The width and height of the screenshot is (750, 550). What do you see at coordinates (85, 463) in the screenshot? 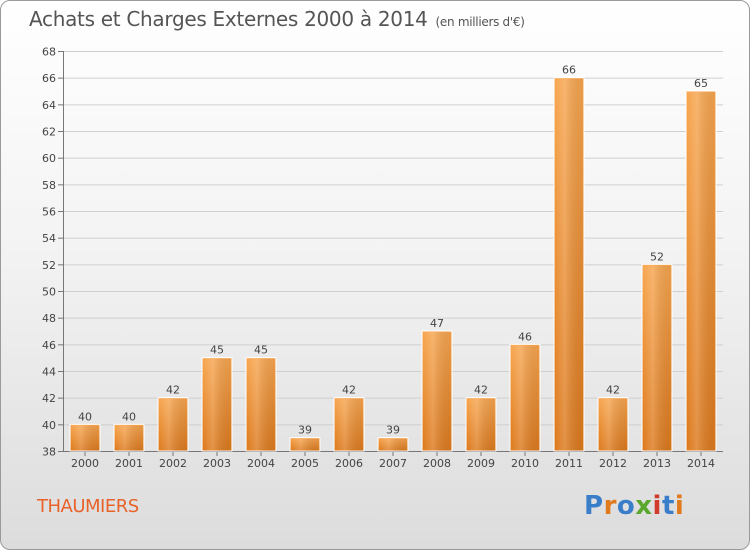
I see `x-tick-label: 2000` at bounding box center [85, 463].